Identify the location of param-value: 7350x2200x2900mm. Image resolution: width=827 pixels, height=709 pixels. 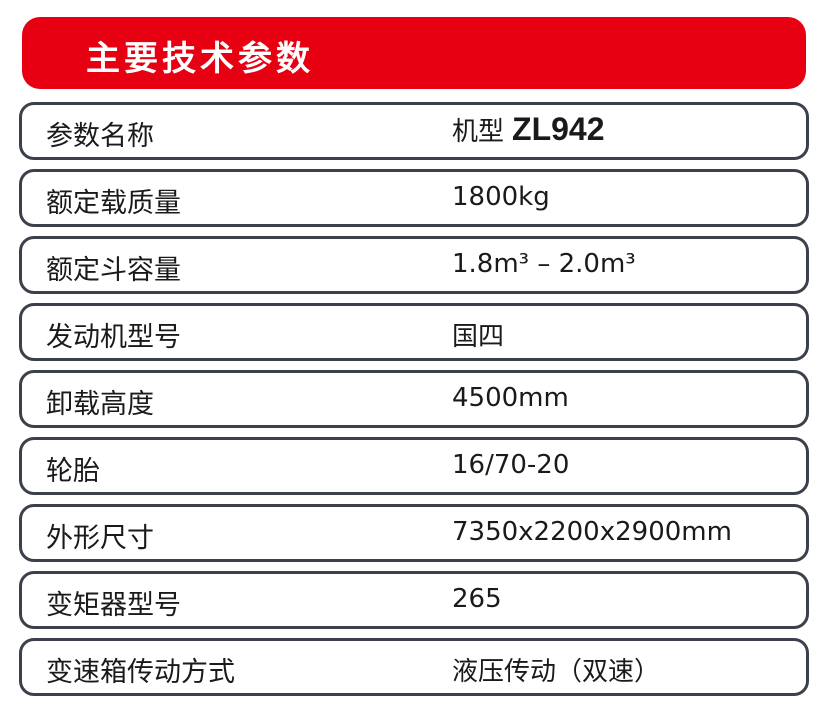
(592, 532).